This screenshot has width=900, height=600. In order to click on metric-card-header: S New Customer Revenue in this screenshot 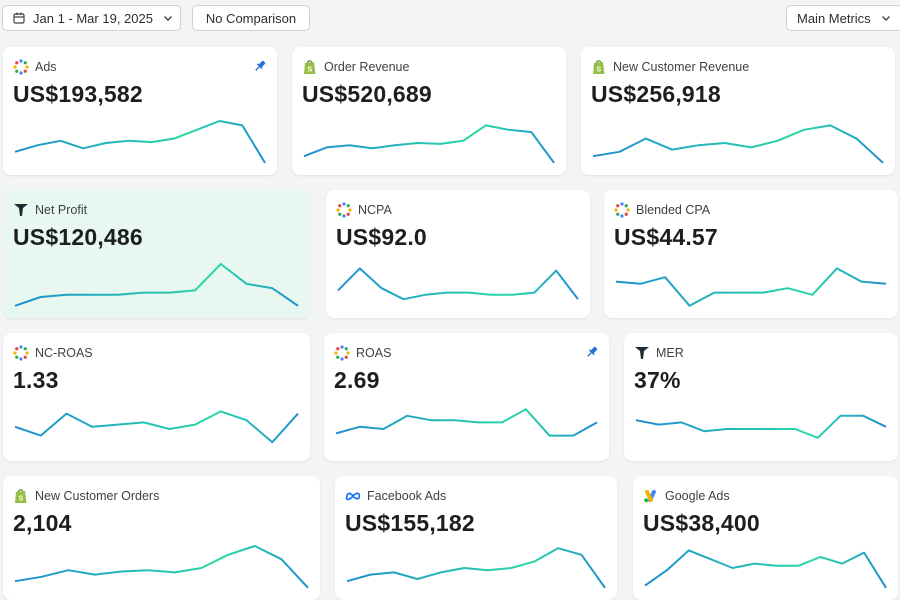, I will do `click(738, 67)`.